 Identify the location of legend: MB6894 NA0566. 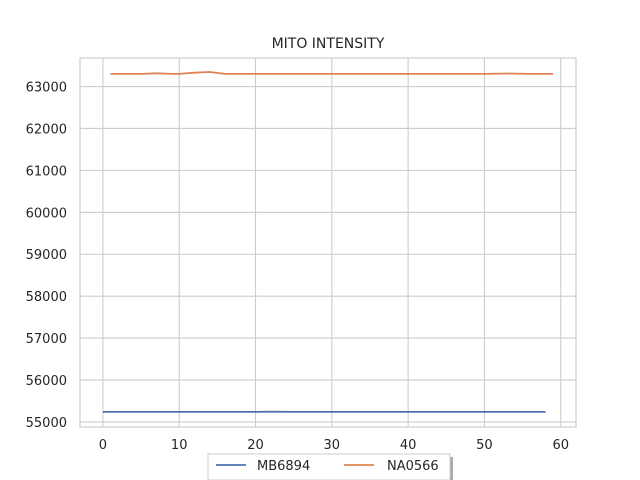
(330, 466).